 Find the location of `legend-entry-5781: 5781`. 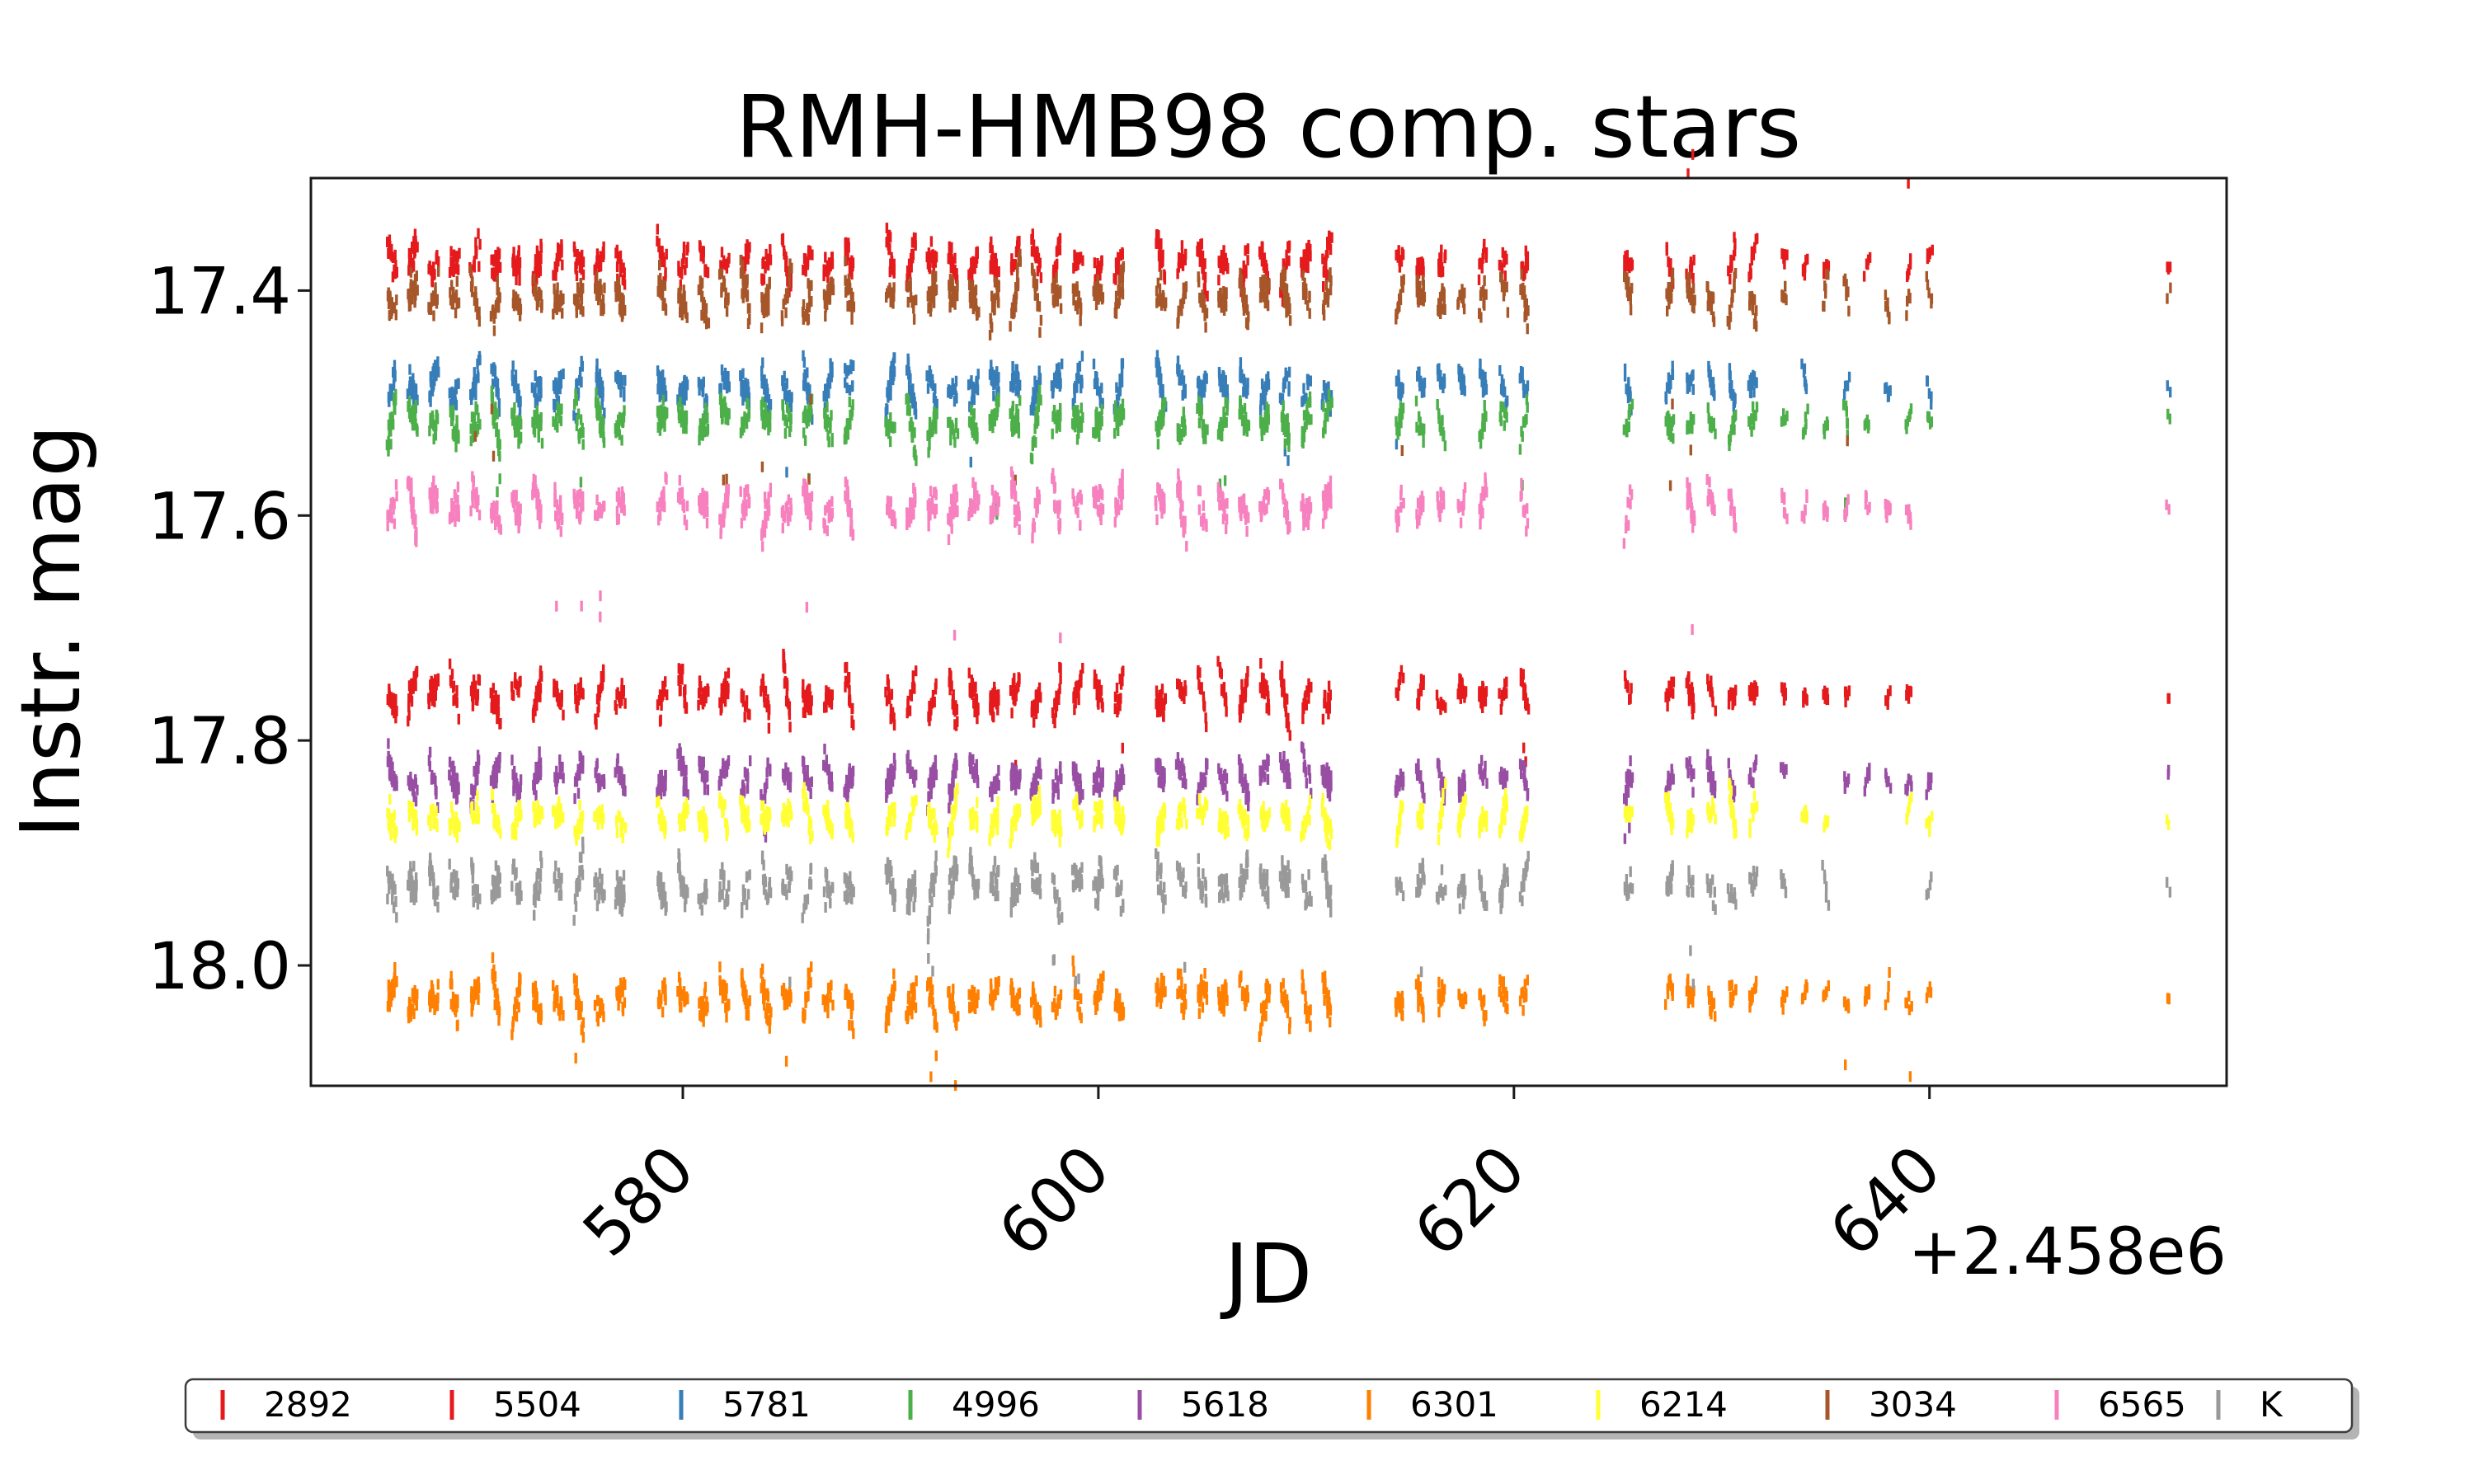

legend-entry-5781: 5781 is located at coordinates (745, 1404).